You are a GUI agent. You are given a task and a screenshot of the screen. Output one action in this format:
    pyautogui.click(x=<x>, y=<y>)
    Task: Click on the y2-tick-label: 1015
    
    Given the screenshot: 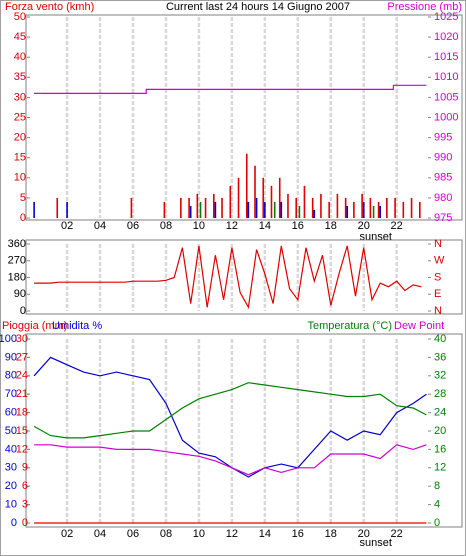 What is the action you would take?
    pyautogui.click(x=446, y=57)
    